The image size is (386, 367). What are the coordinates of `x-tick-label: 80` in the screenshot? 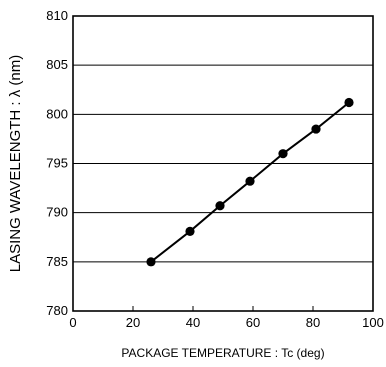 It's located at (313, 322).